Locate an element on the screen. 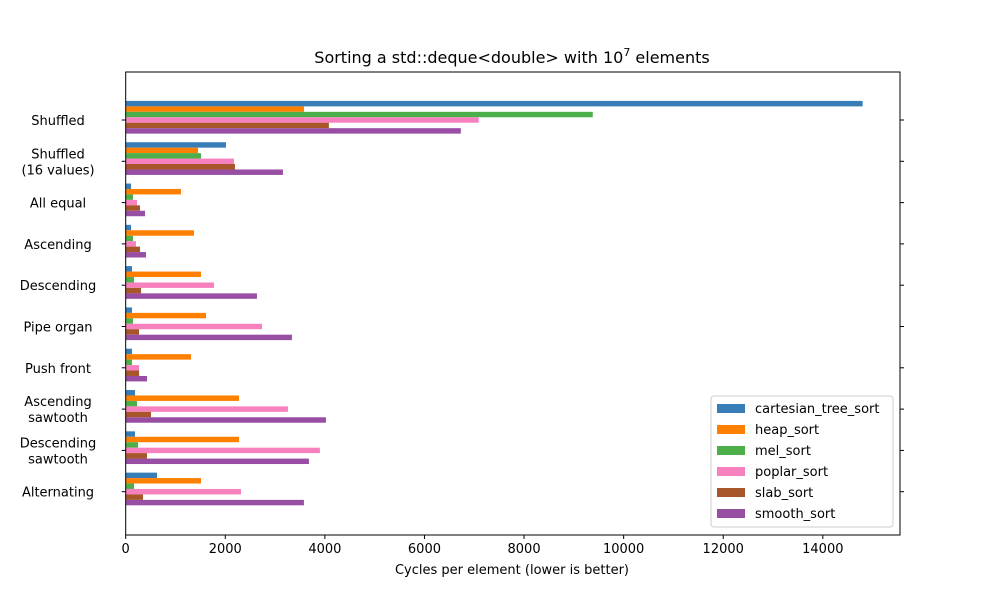  x-tick-label: 14000 is located at coordinates (822, 549).